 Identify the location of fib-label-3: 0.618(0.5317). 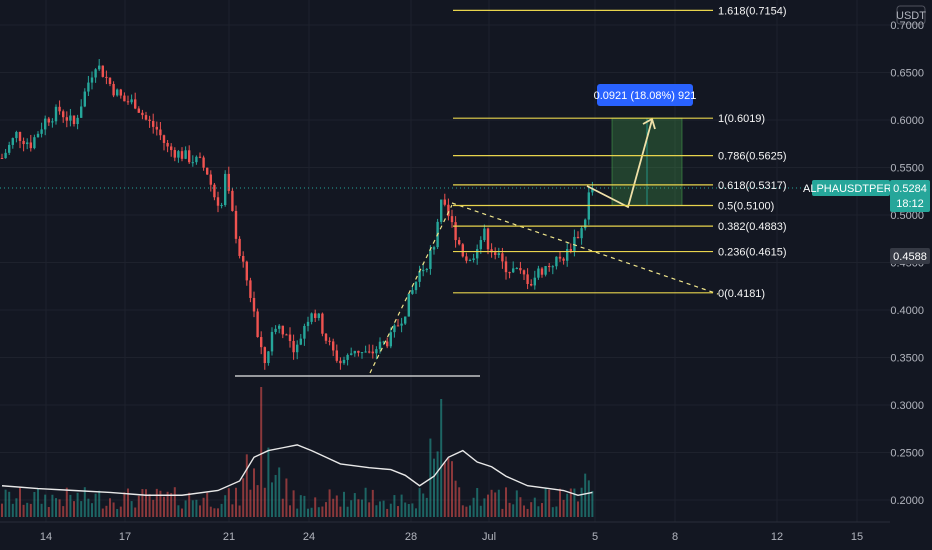
(752, 186).